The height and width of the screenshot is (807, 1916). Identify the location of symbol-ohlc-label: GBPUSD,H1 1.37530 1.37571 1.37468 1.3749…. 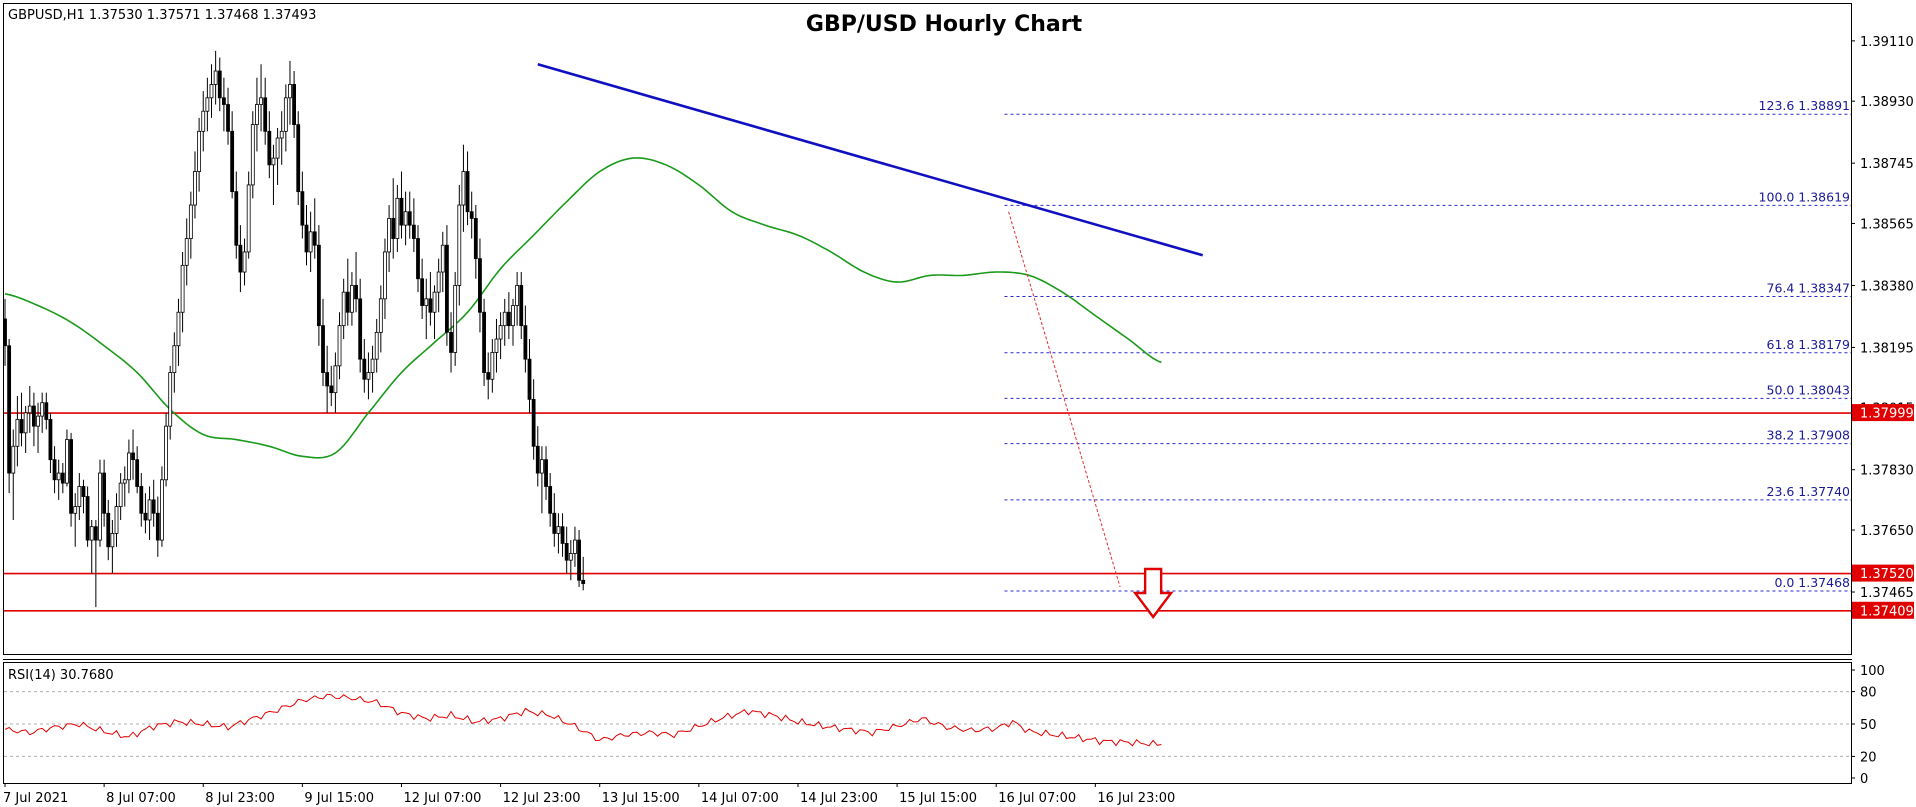
(162, 15).